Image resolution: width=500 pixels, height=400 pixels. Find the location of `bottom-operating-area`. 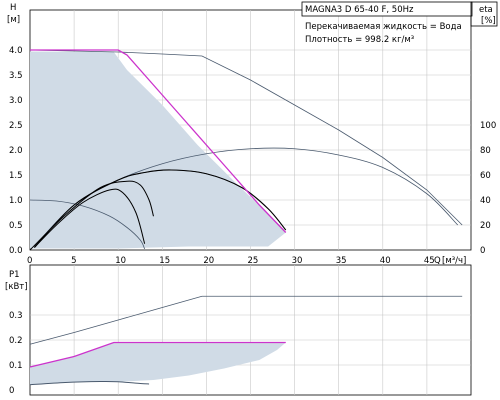

bottom-operating-area is located at coordinates (158, 363).